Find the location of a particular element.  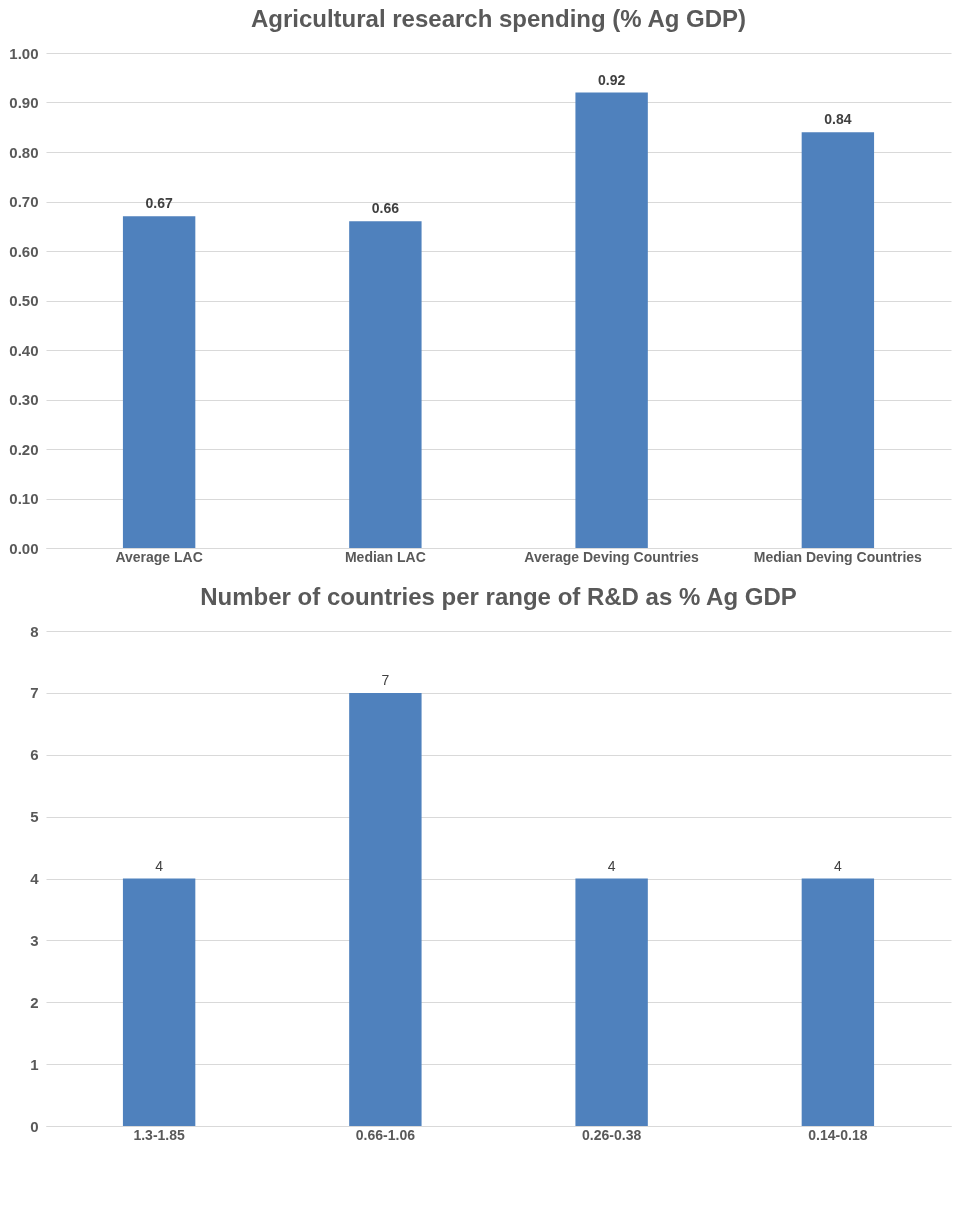

y-tick-label: 1.00 is located at coordinates (24, 53).